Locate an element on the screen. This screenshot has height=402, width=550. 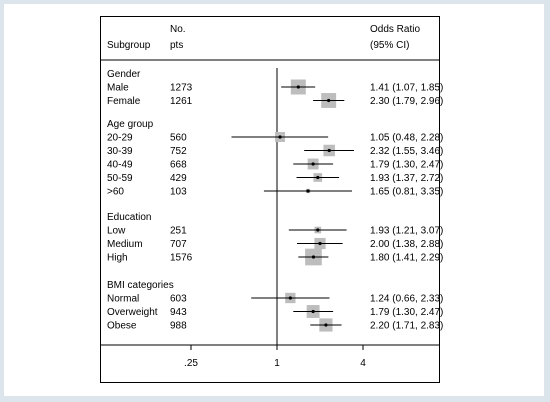
group-label: Age group is located at coordinates (130, 124).